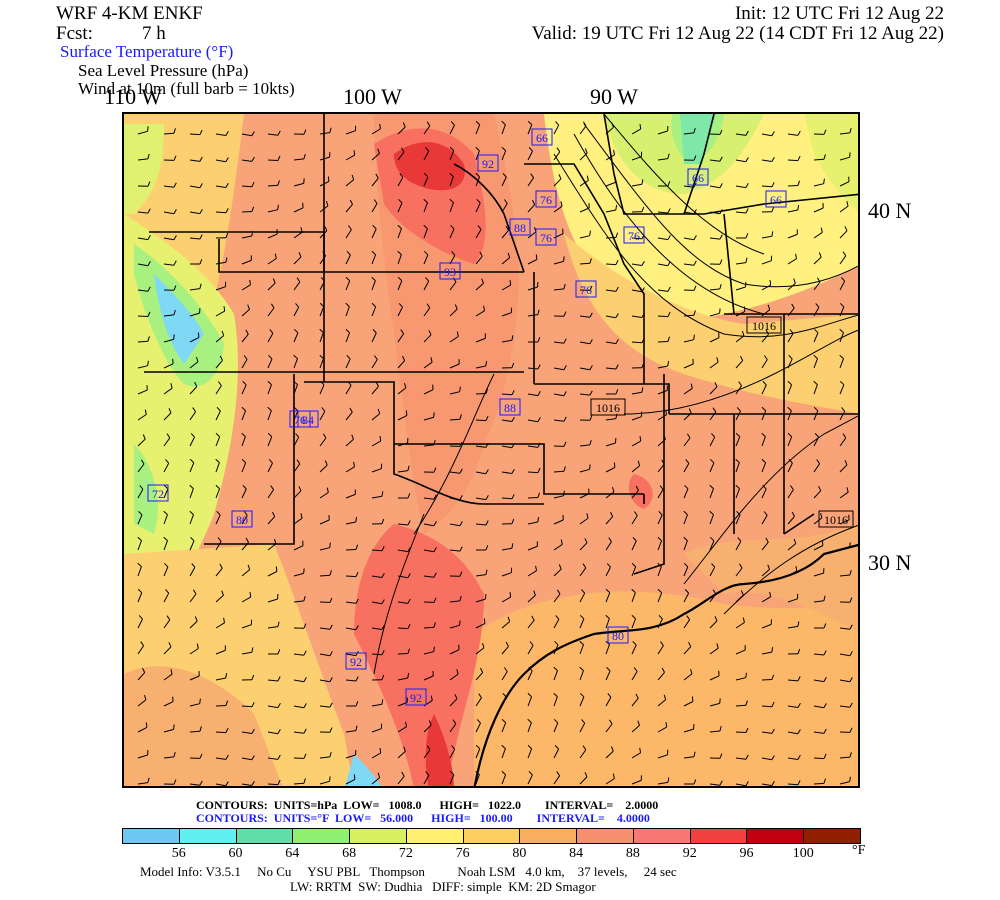 The image size is (1000, 900). I want to click on svg-text: 92, so click(356, 662).